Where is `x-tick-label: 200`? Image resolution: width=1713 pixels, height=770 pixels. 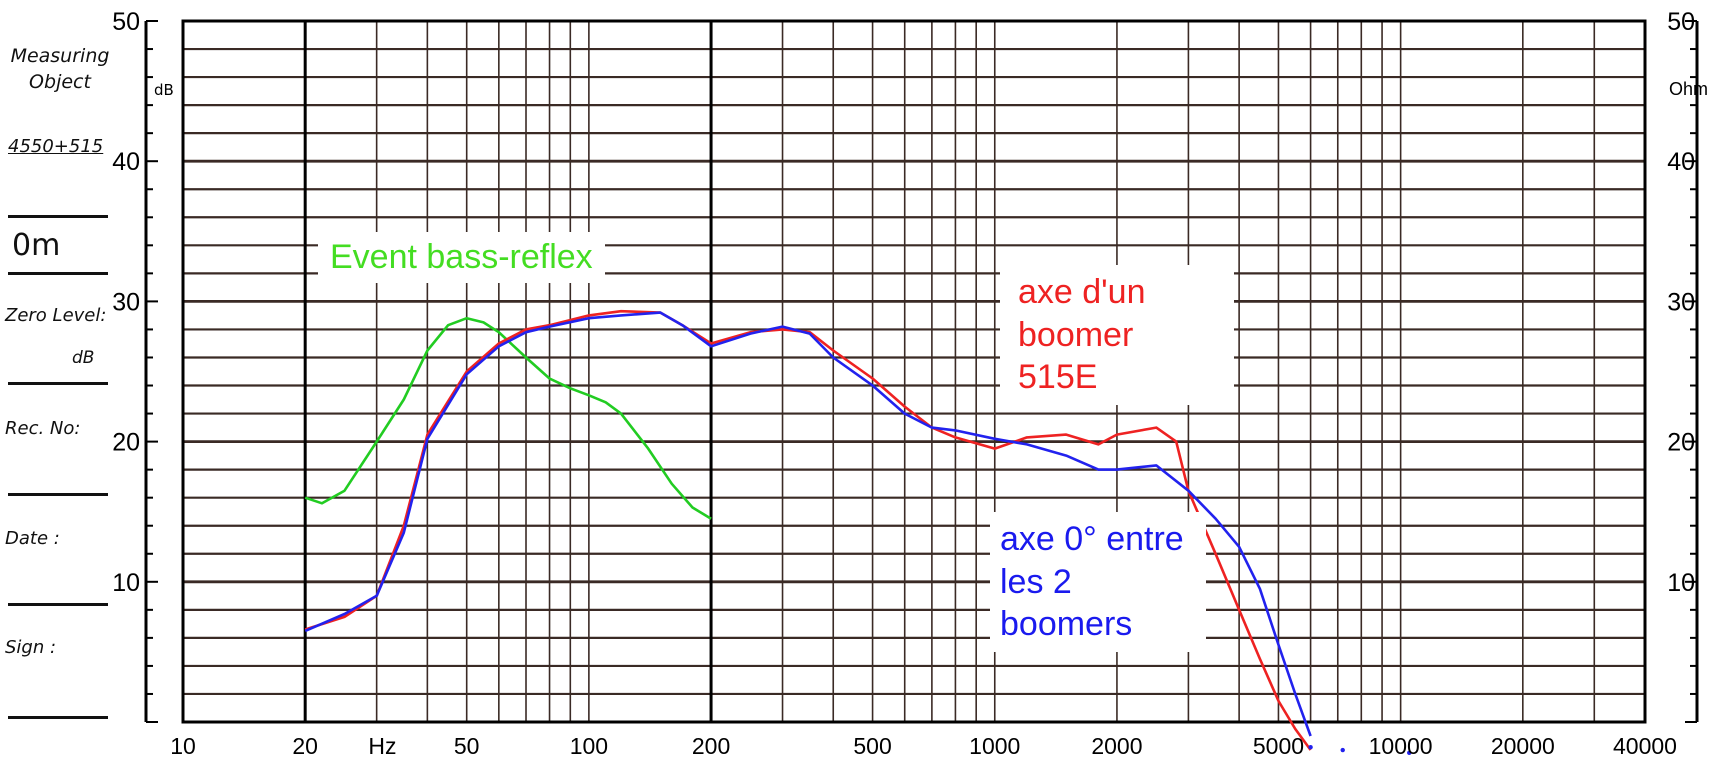 x-tick-label: 200 is located at coordinates (711, 746).